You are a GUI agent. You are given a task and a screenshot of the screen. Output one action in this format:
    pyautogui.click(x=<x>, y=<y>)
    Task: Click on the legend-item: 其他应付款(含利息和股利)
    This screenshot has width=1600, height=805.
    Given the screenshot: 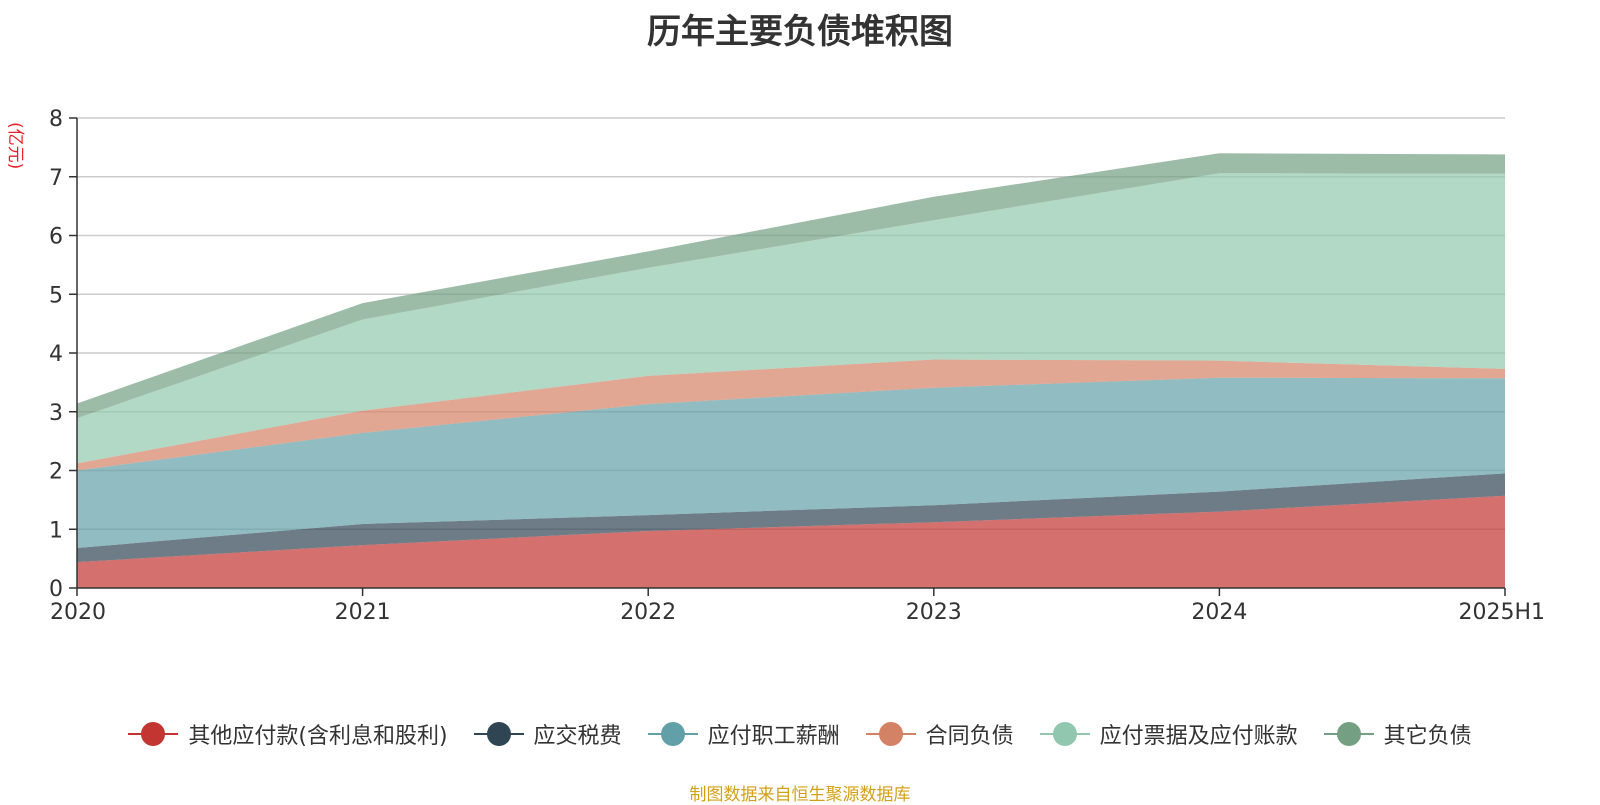 What is the action you would take?
    pyautogui.click(x=288, y=734)
    